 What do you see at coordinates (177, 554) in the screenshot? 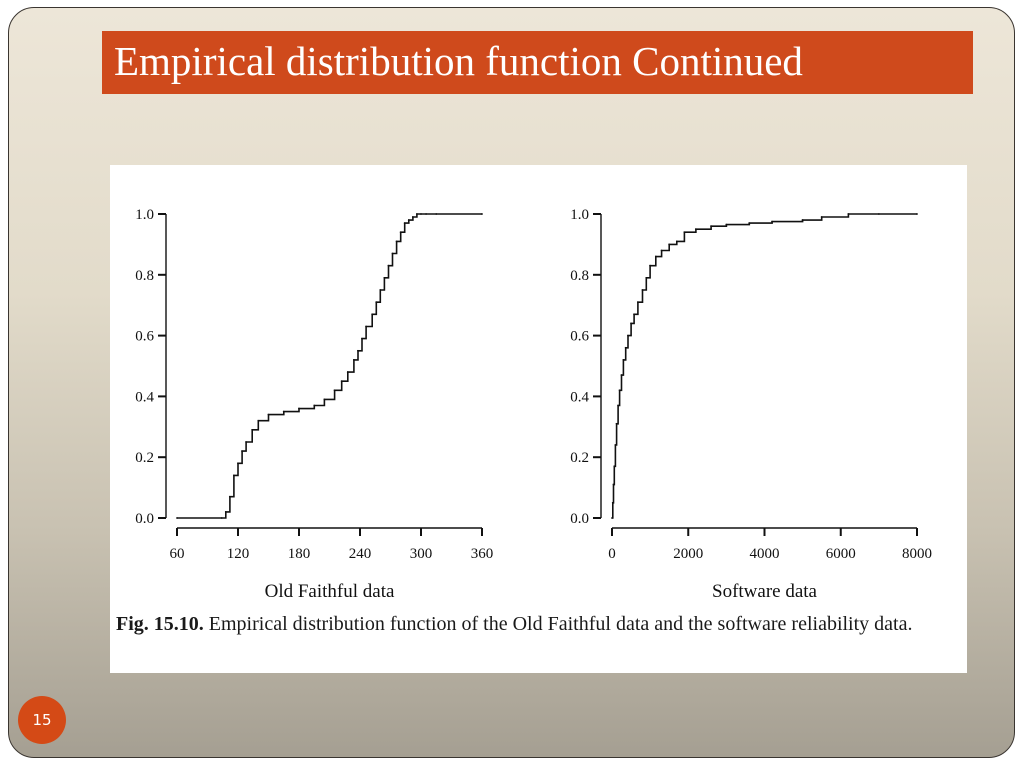
I see `x-tick-label: 60` at bounding box center [177, 554].